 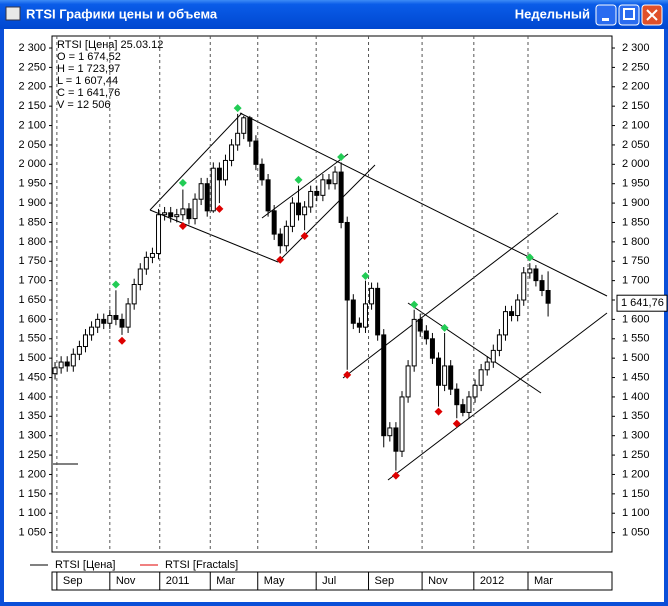 What do you see at coordinates (636, 533) in the screenshot?
I see `y-tick-label-right: 1 050` at bounding box center [636, 533].